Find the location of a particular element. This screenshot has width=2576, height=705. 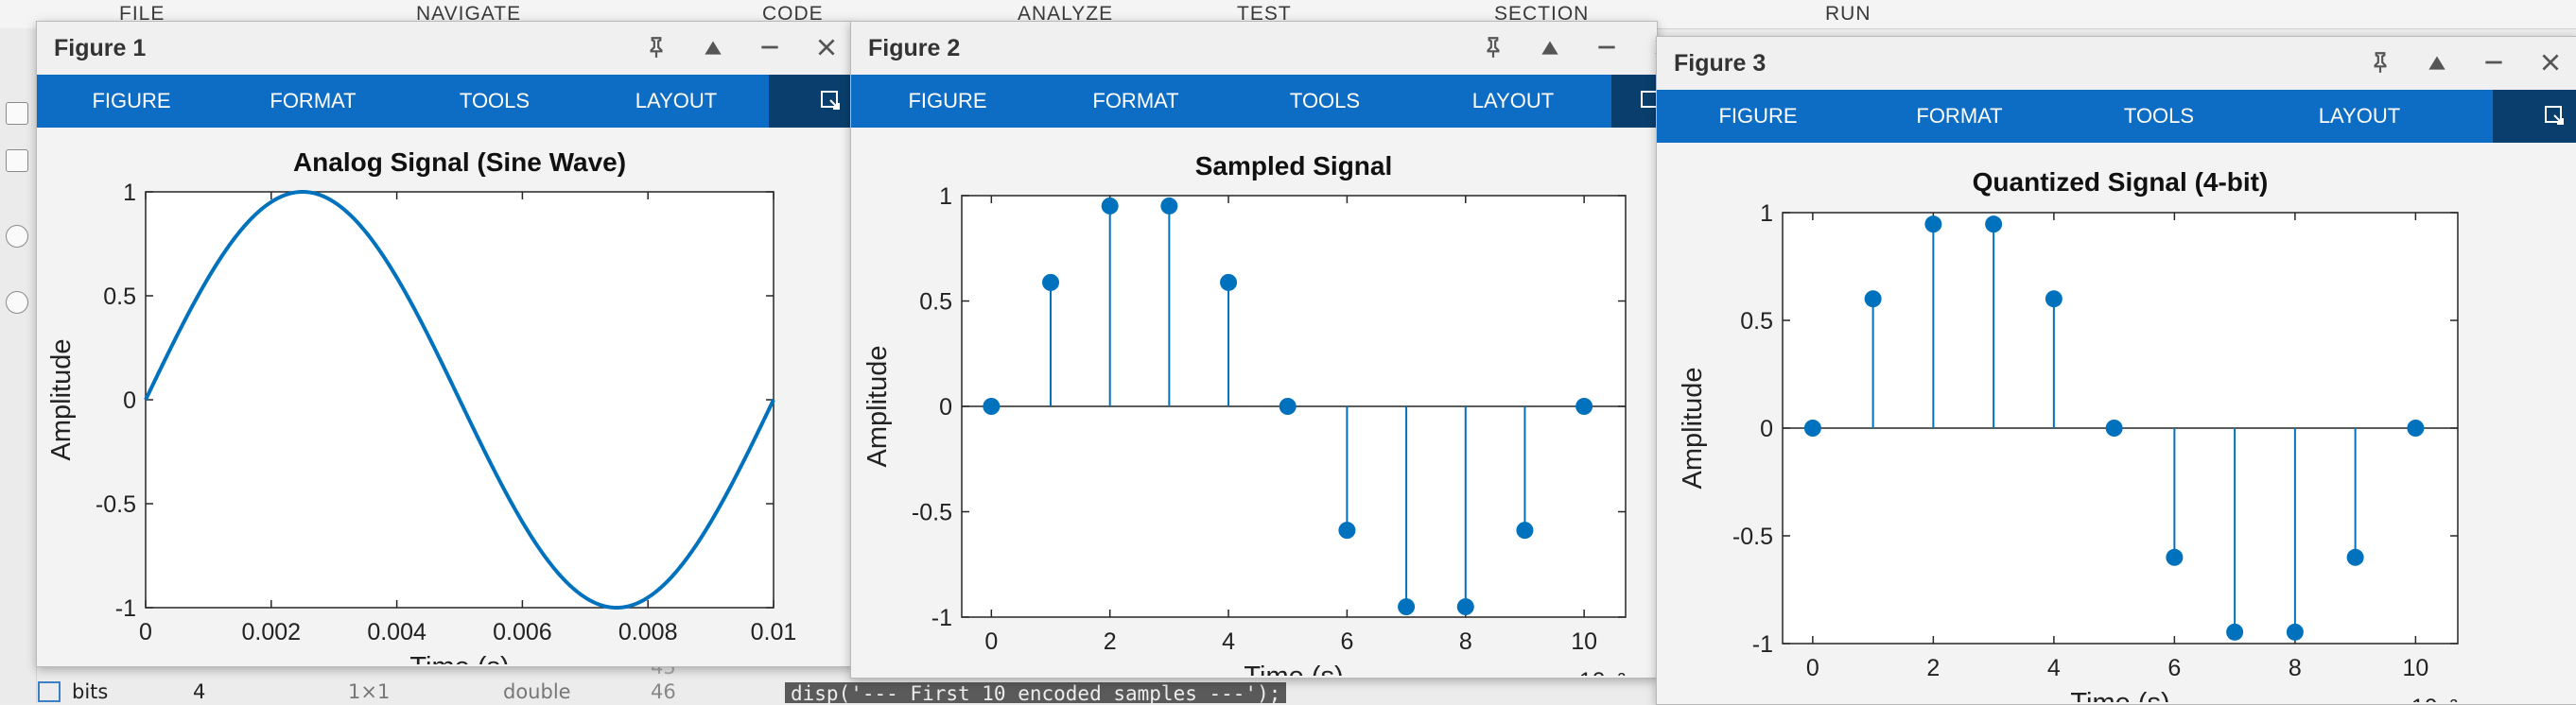

x-tick-label: 0.008 is located at coordinates (648, 632).